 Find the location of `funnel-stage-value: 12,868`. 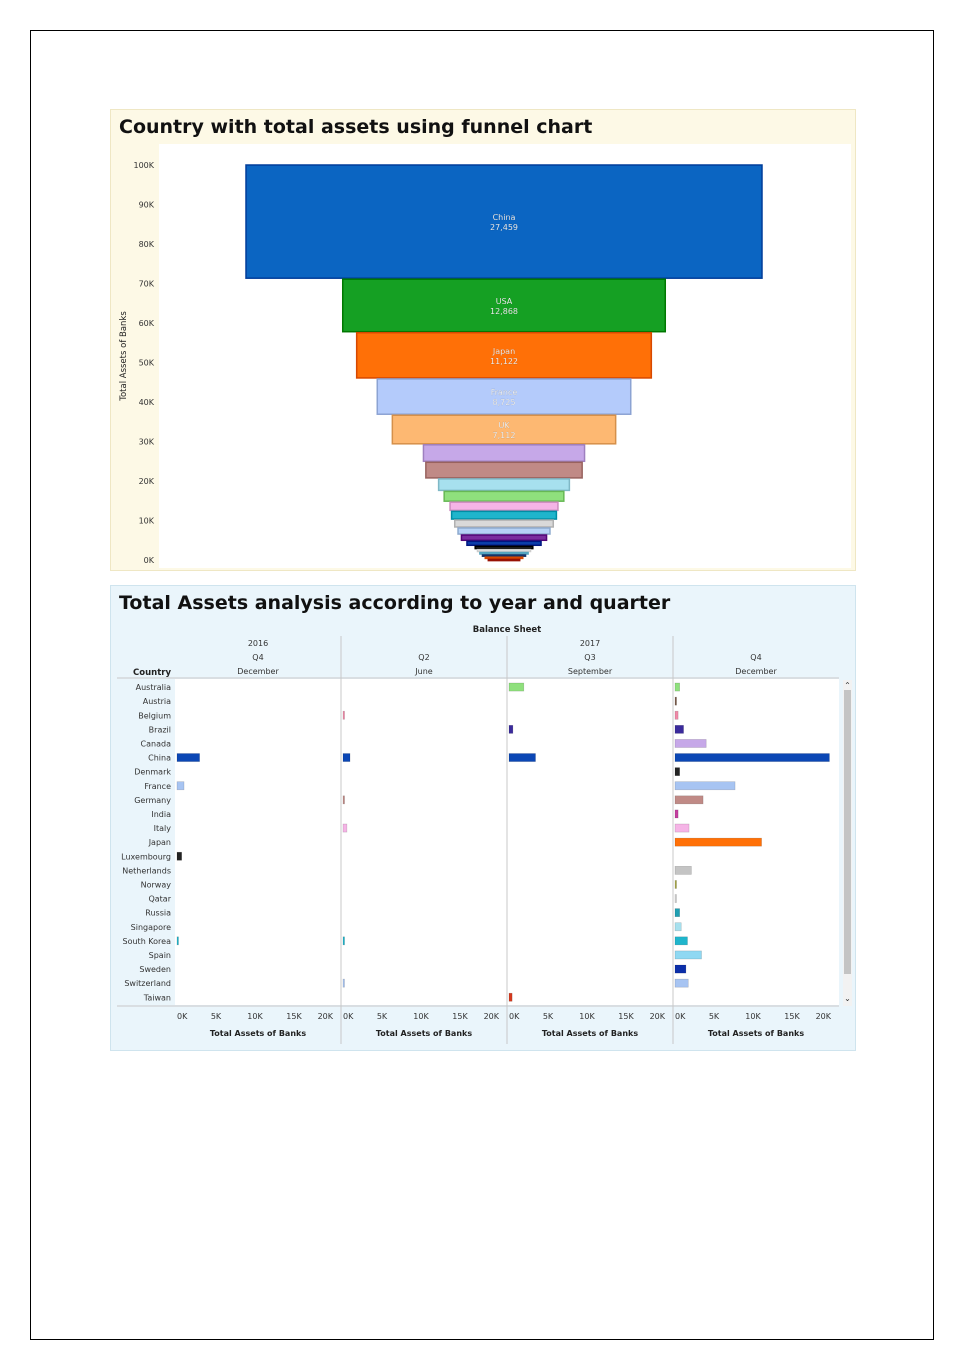

funnel-stage-value: 12,868 is located at coordinates (504, 311).